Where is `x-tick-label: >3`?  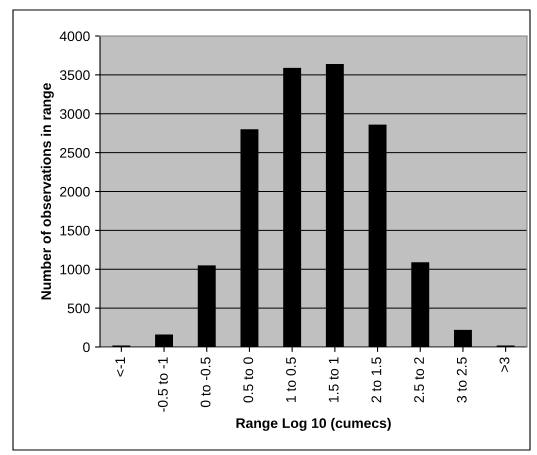 x-tick-label: >3 is located at coordinates (505, 364).